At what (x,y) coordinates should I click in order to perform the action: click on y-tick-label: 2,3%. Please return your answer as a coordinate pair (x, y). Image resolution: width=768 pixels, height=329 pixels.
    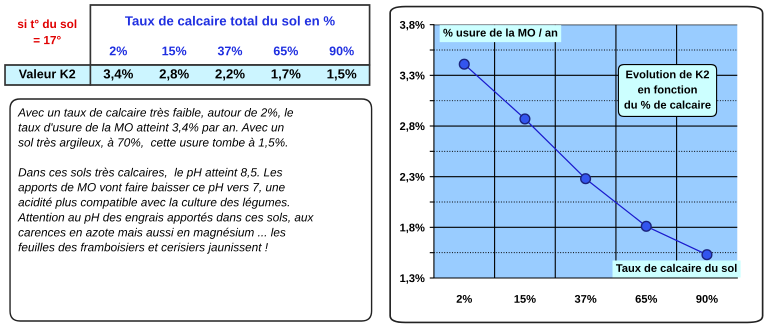
    Looking at the image, I should click on (412, 177).